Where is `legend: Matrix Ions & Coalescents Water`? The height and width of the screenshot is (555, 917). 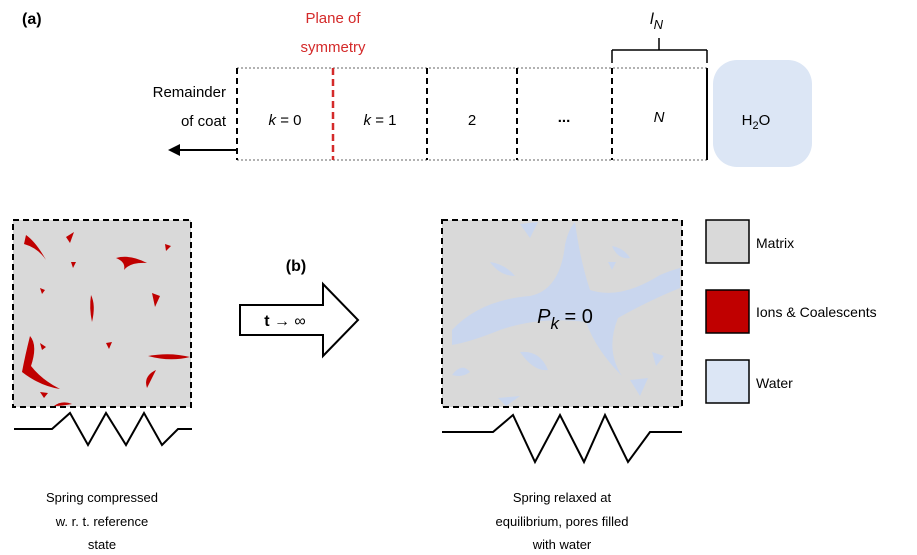 legend: Matrix Ions & Coalescents Water is located at coordinates (791, 311).